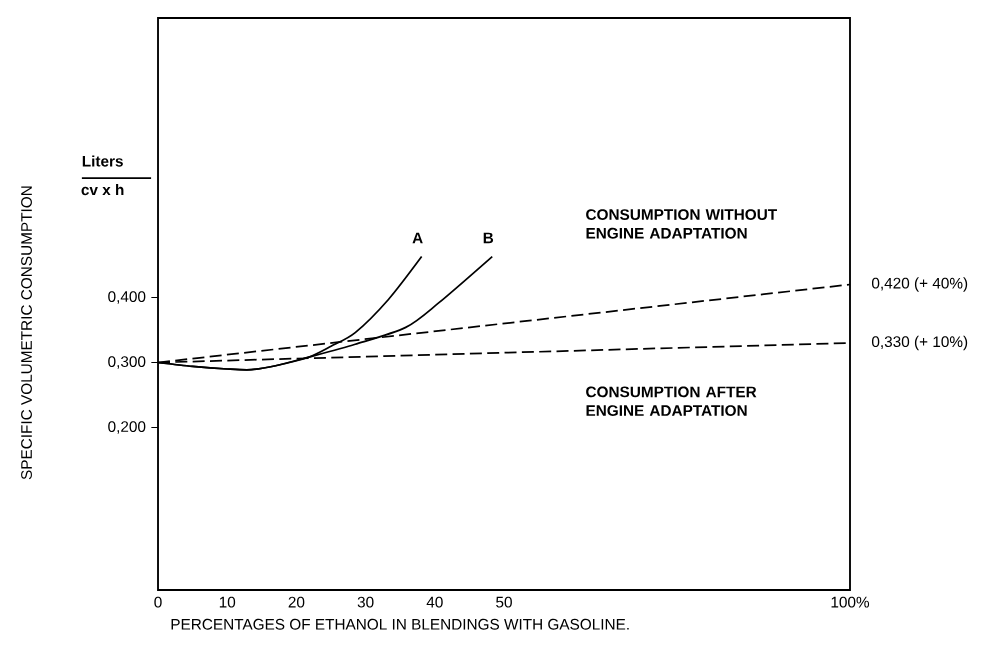 The height and width of the screenshot is (645, 1006). Describe the element at coordinates (850, 602) in the screenshot. I see `x-tick-label: 100%` at that location.